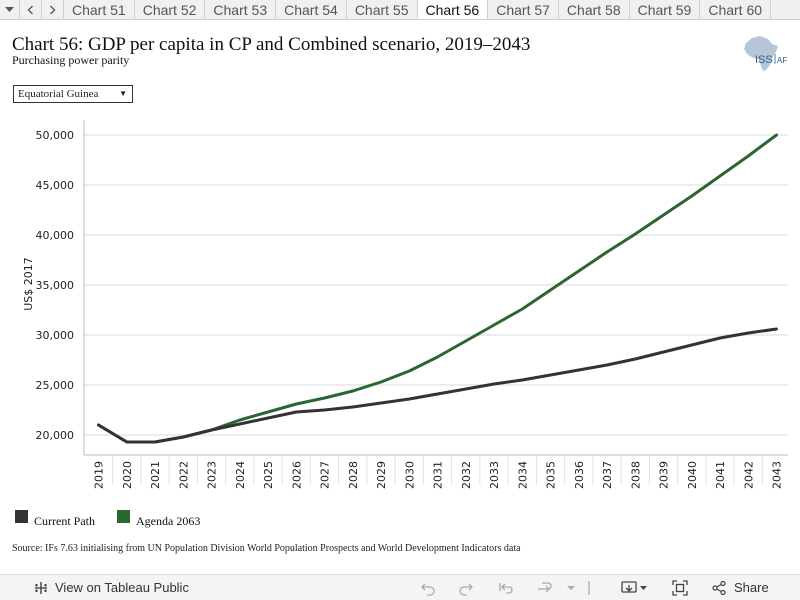  I want to click on y-tick-label: 40,000, so click(55, 235).